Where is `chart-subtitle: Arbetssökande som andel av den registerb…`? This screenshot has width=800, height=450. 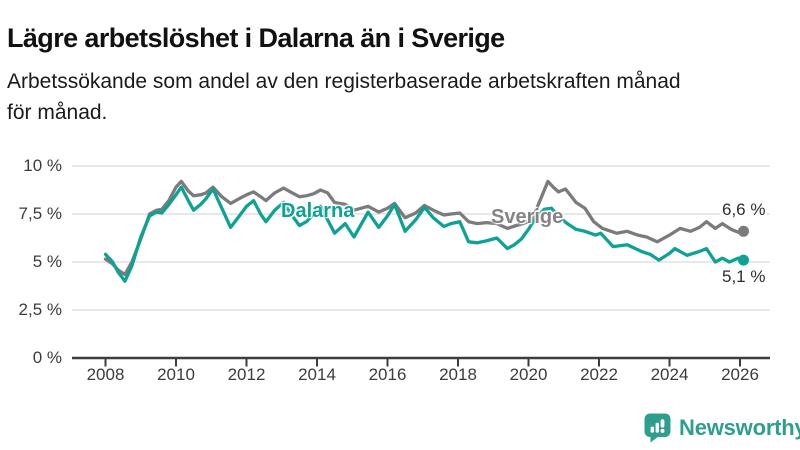 chart-subtitle: Arbetssökande som andel av den registerb… is located at coordinates (344, 97).